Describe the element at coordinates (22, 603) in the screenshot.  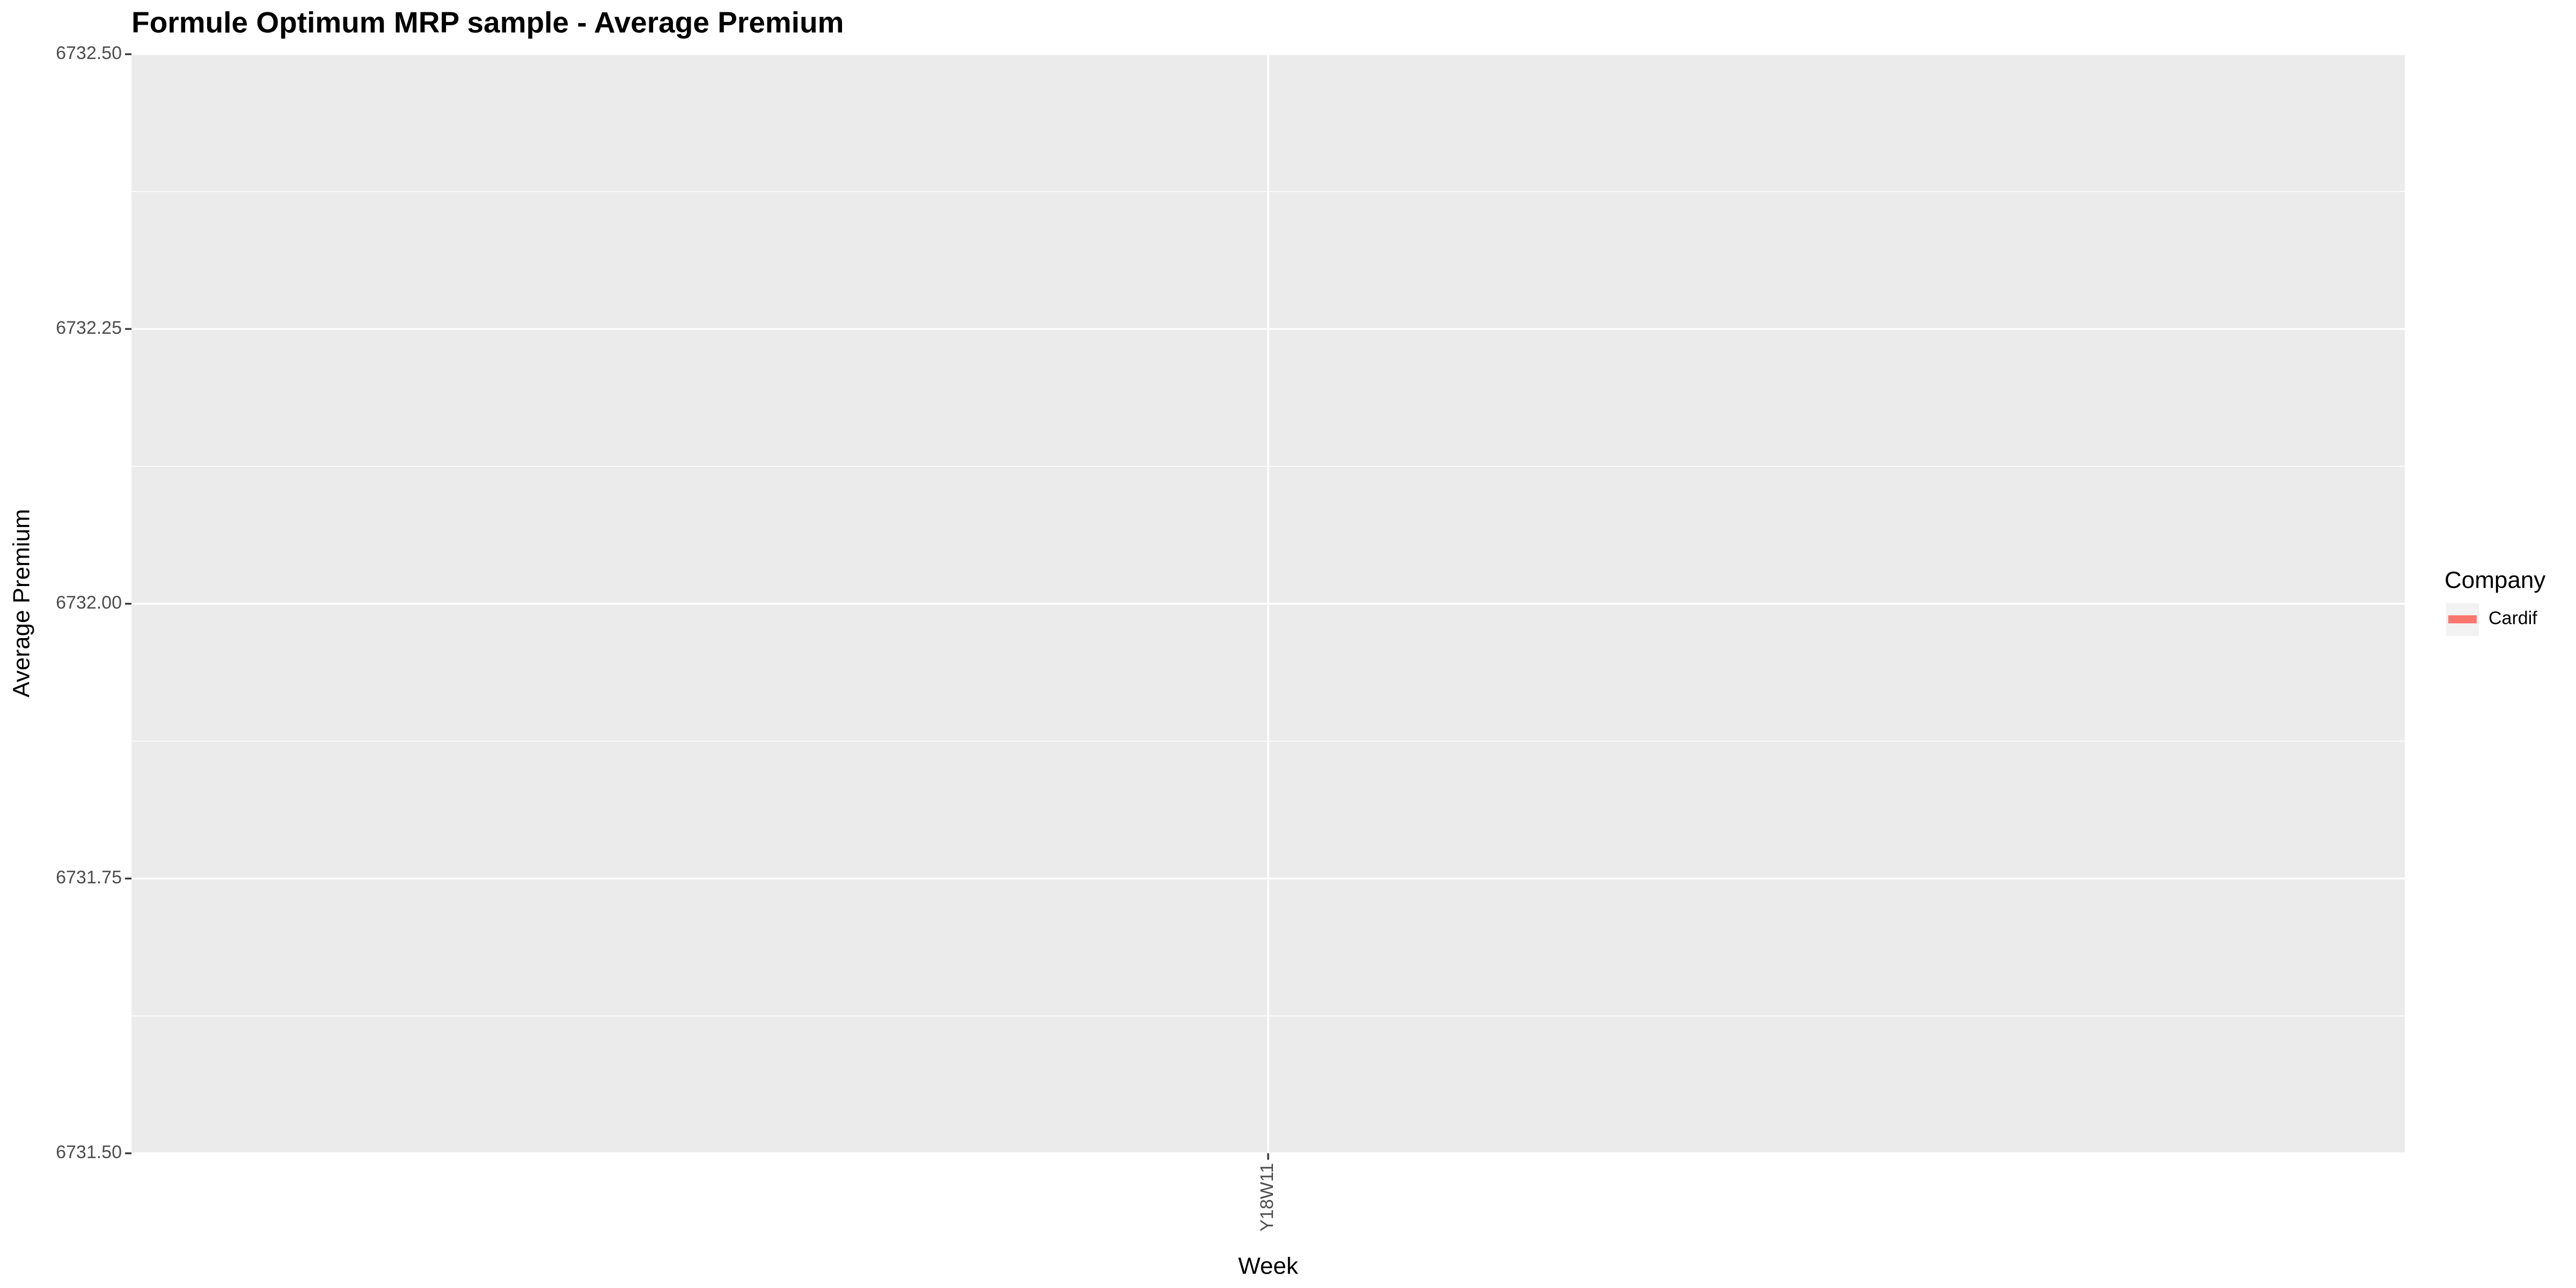
I see `y-axis-title: Average Premium` at that location.